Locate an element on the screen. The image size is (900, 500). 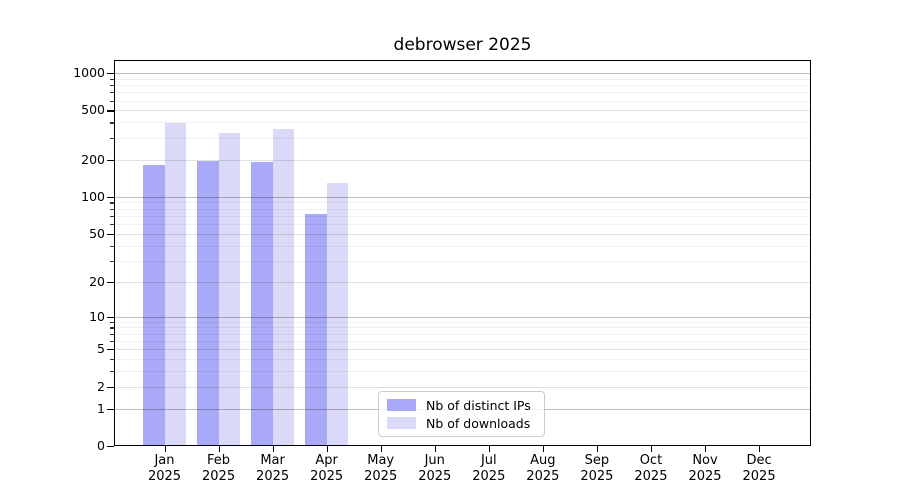
x-tick-label-aug: Aug 2025 is located at coordinates (543, 469).